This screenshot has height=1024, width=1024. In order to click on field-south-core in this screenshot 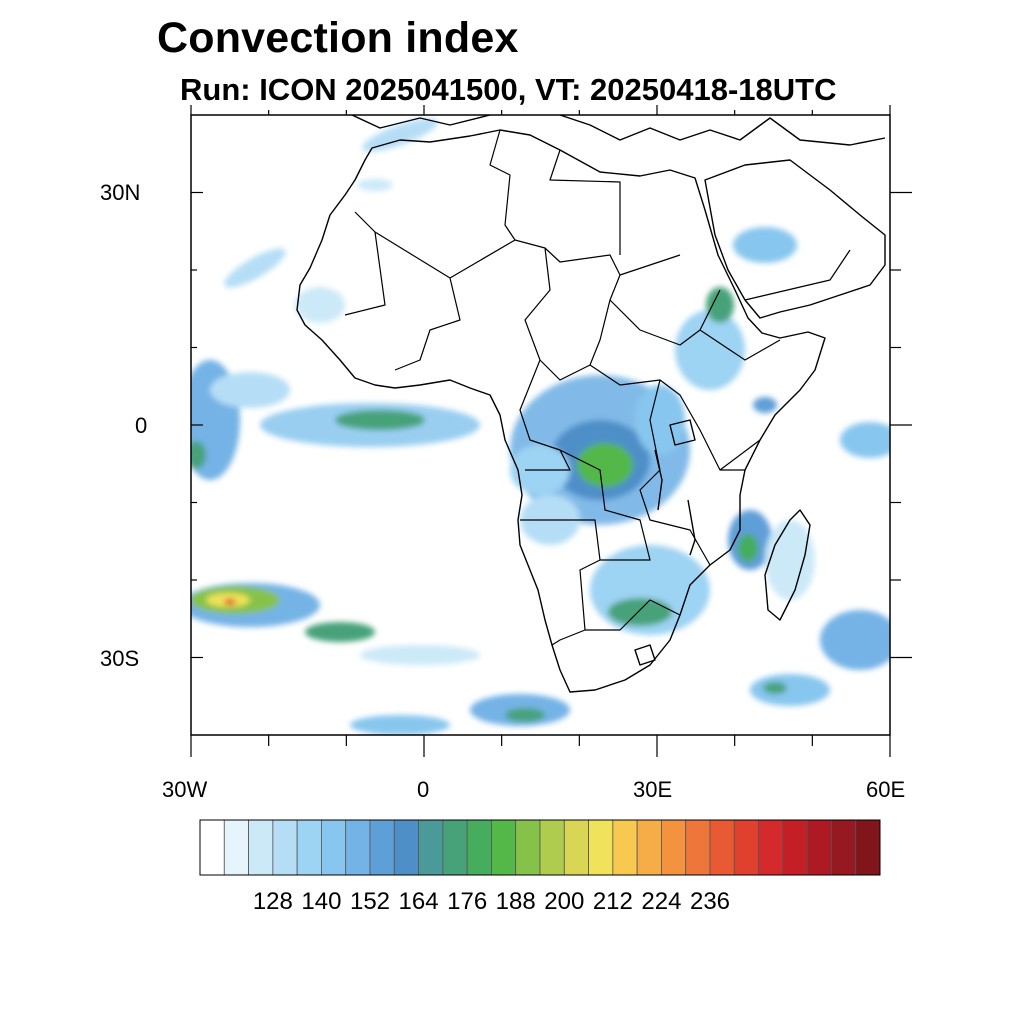, I will do `click(640, 612)`.